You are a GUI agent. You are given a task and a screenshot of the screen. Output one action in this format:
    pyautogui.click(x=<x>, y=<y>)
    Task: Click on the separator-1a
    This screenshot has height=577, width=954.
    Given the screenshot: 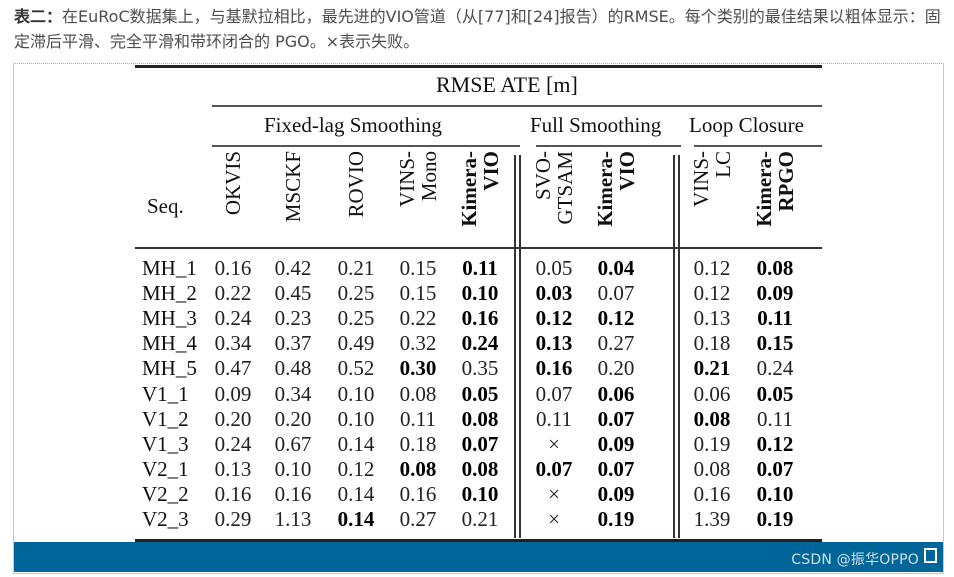 What is the action you would take?
    pyautogui.click(x=515, y=346)
    